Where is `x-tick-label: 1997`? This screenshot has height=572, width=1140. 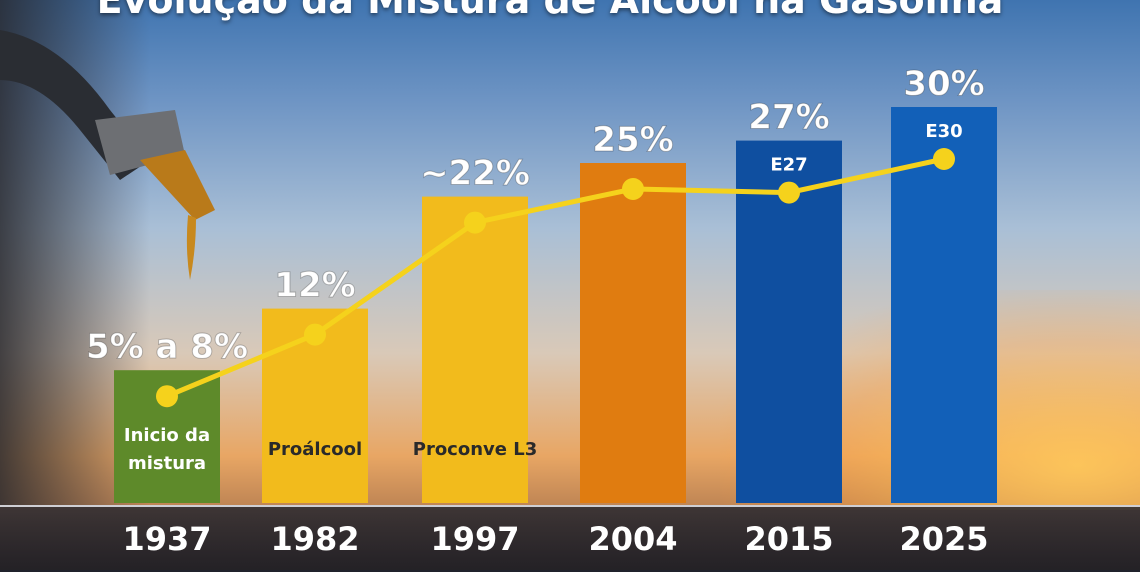 x-tick-label: 1997 is located at coordinates (474, 539).